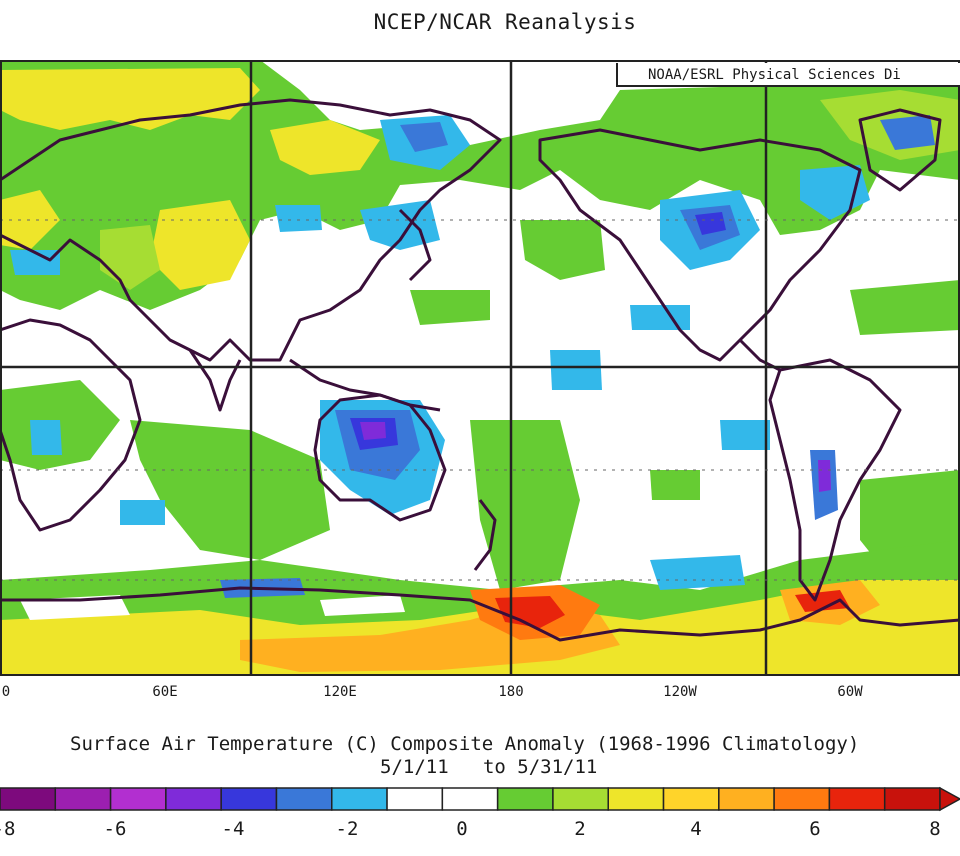 The width and height of the screenshot is (960, 856). Describe the element at coordinates (340, 692) in the screenshot. I see `longitude-label: 120E` at that location.